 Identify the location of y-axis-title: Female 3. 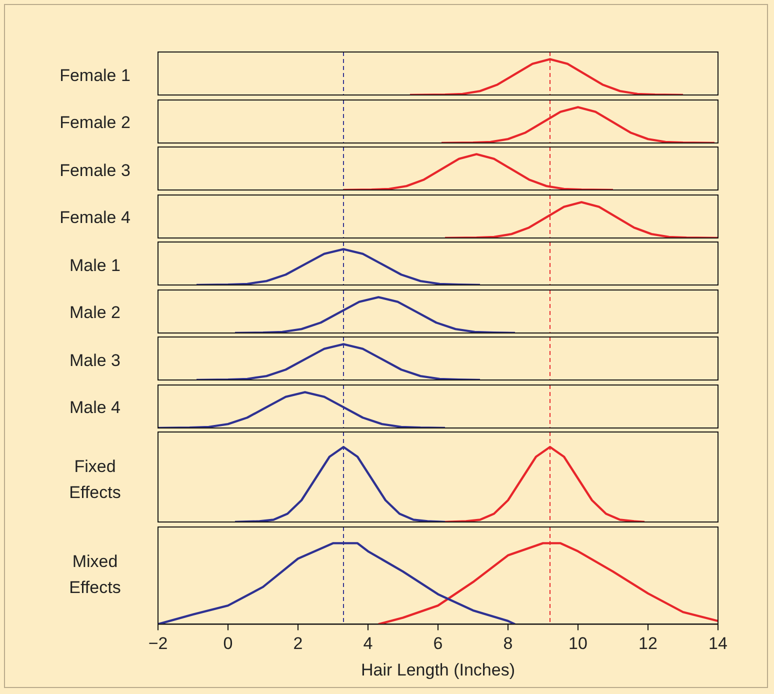
(95, 171).